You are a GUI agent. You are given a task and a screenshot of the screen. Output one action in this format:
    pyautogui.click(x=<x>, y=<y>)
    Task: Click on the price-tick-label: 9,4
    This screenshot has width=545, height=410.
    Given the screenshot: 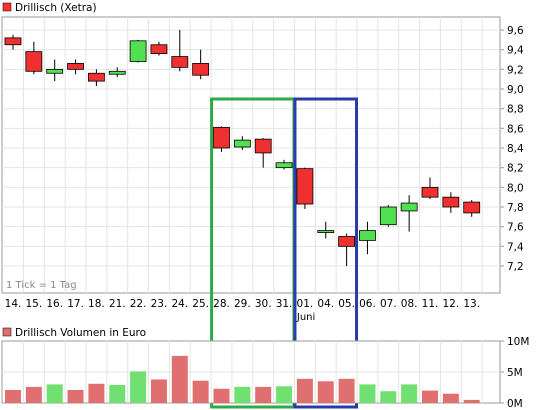 What is the action you would take?
    pyautogui.click(x=515, y=51)
    